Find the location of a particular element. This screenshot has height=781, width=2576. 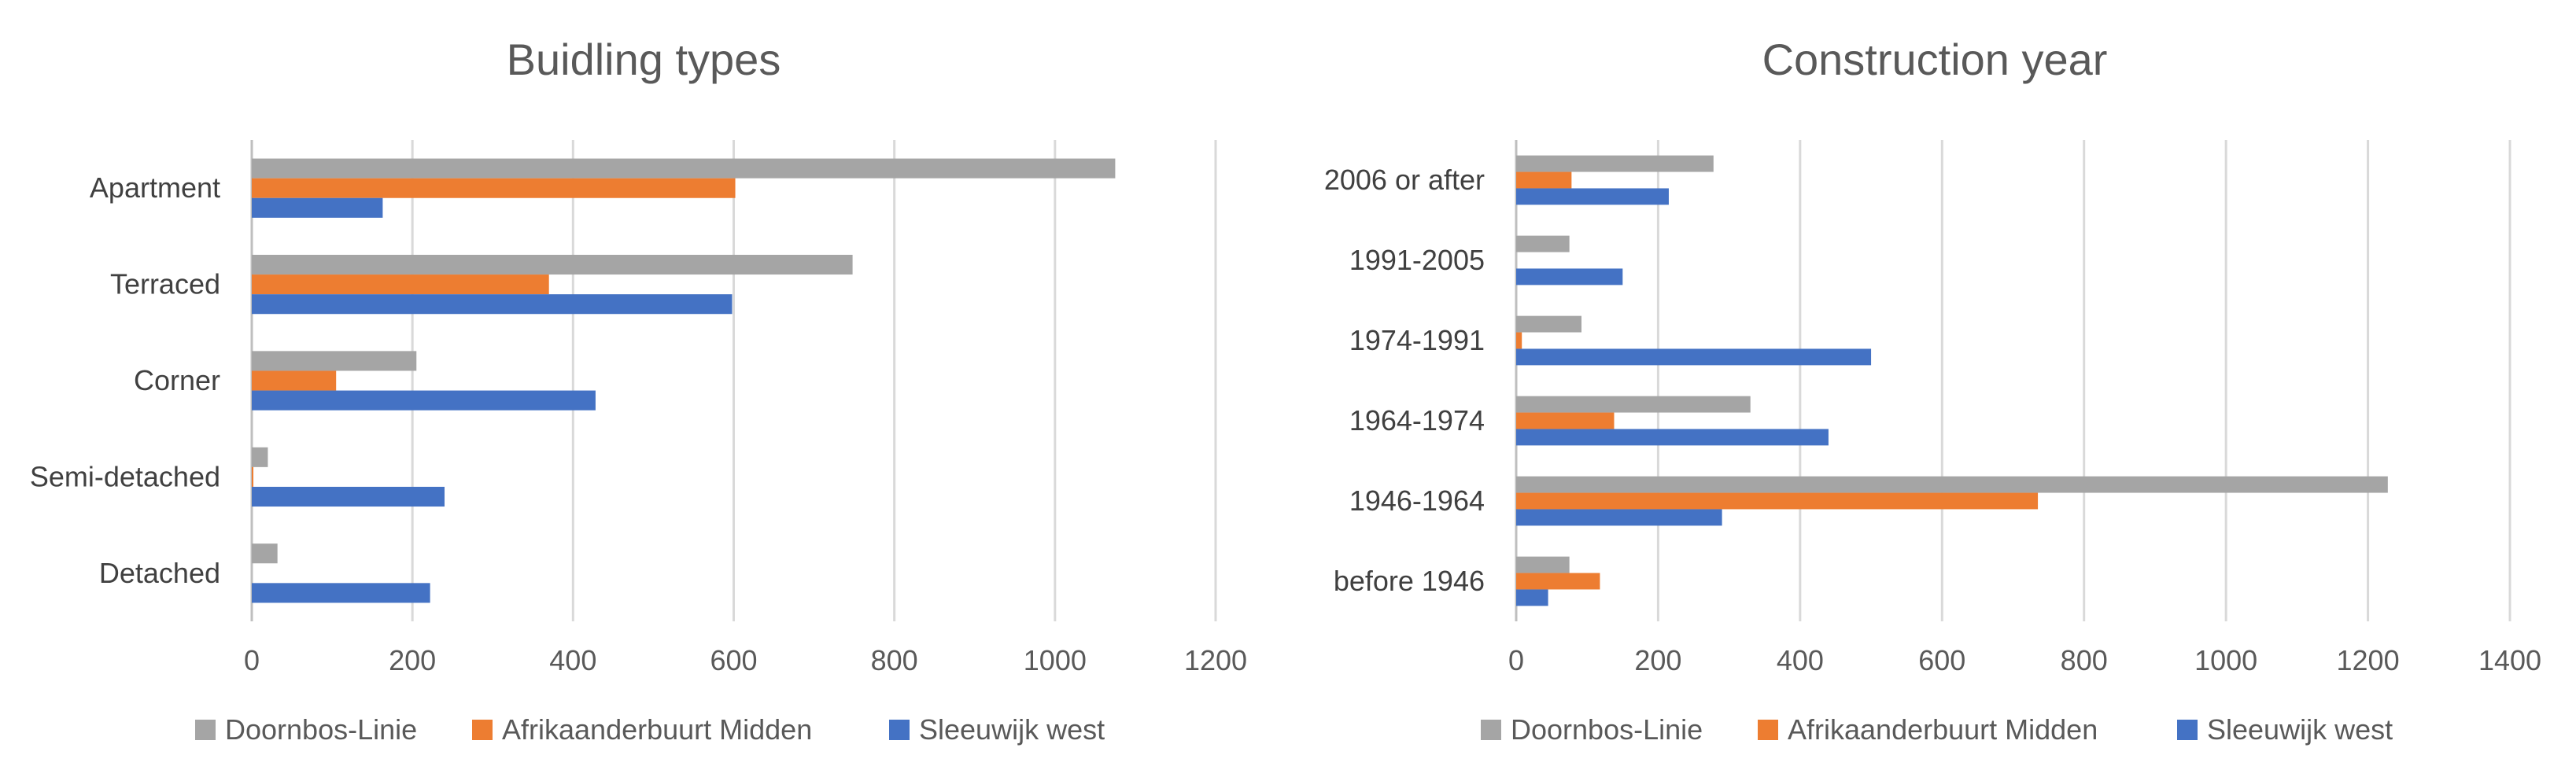

category-label: Semi-detached is located at coordinates (125, 476).